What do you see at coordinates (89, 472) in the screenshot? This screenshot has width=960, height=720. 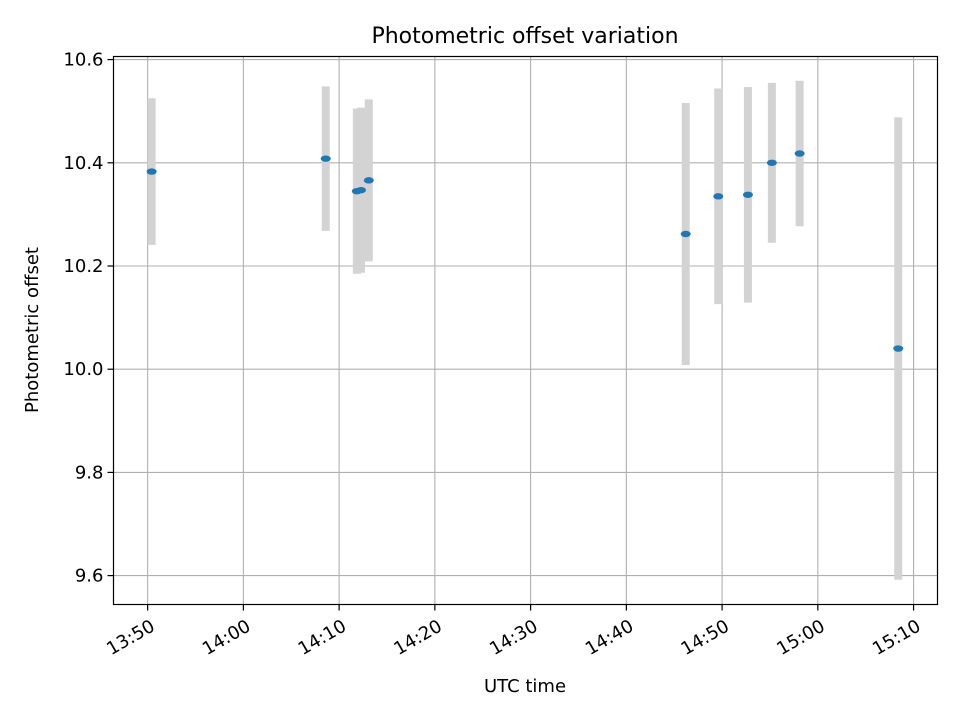 I see `y-tick-label: 9.8` at bounding box center [89, 472].